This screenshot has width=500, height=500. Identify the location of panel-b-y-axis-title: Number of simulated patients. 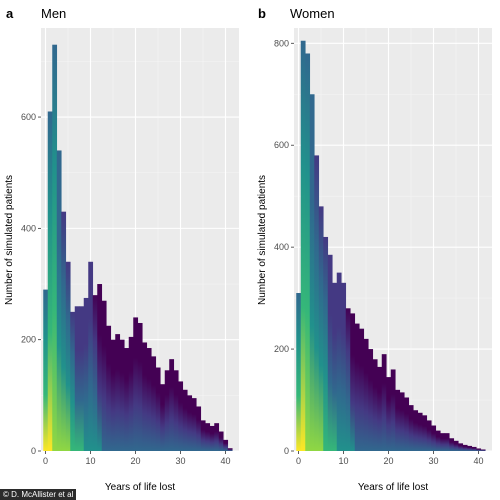
(262, 240).